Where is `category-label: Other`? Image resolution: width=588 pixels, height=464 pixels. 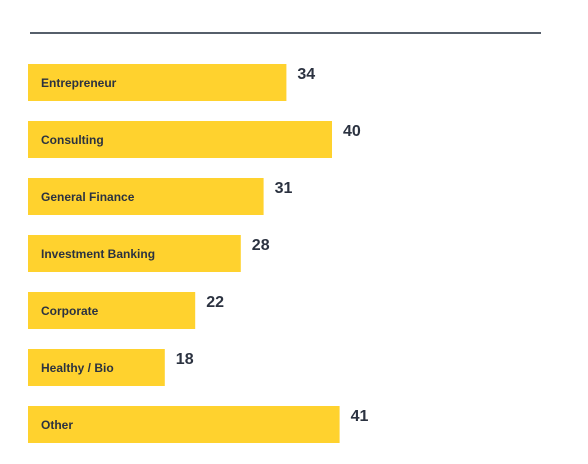
category-label: Other is located at coordinates (57, 425).